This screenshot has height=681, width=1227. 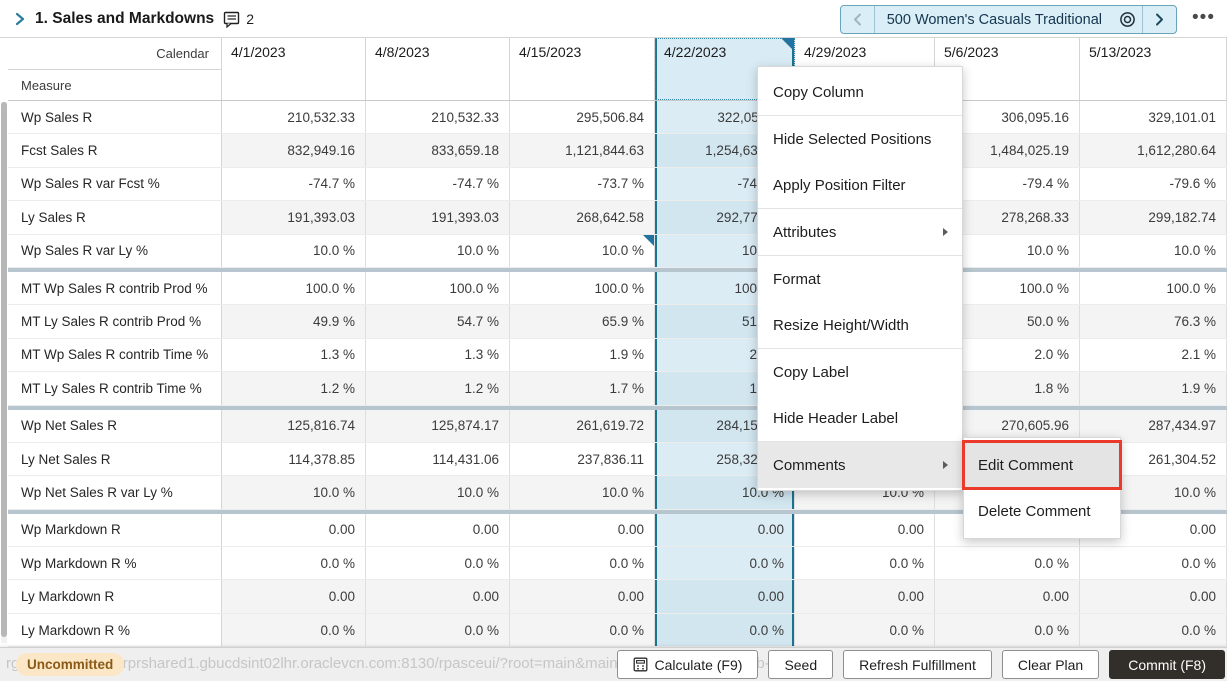 What do you see at coordinates (1153, 425) in the screenshot?
I see `grid-cell: 287,434.97` at bounding box center [1153, 425].